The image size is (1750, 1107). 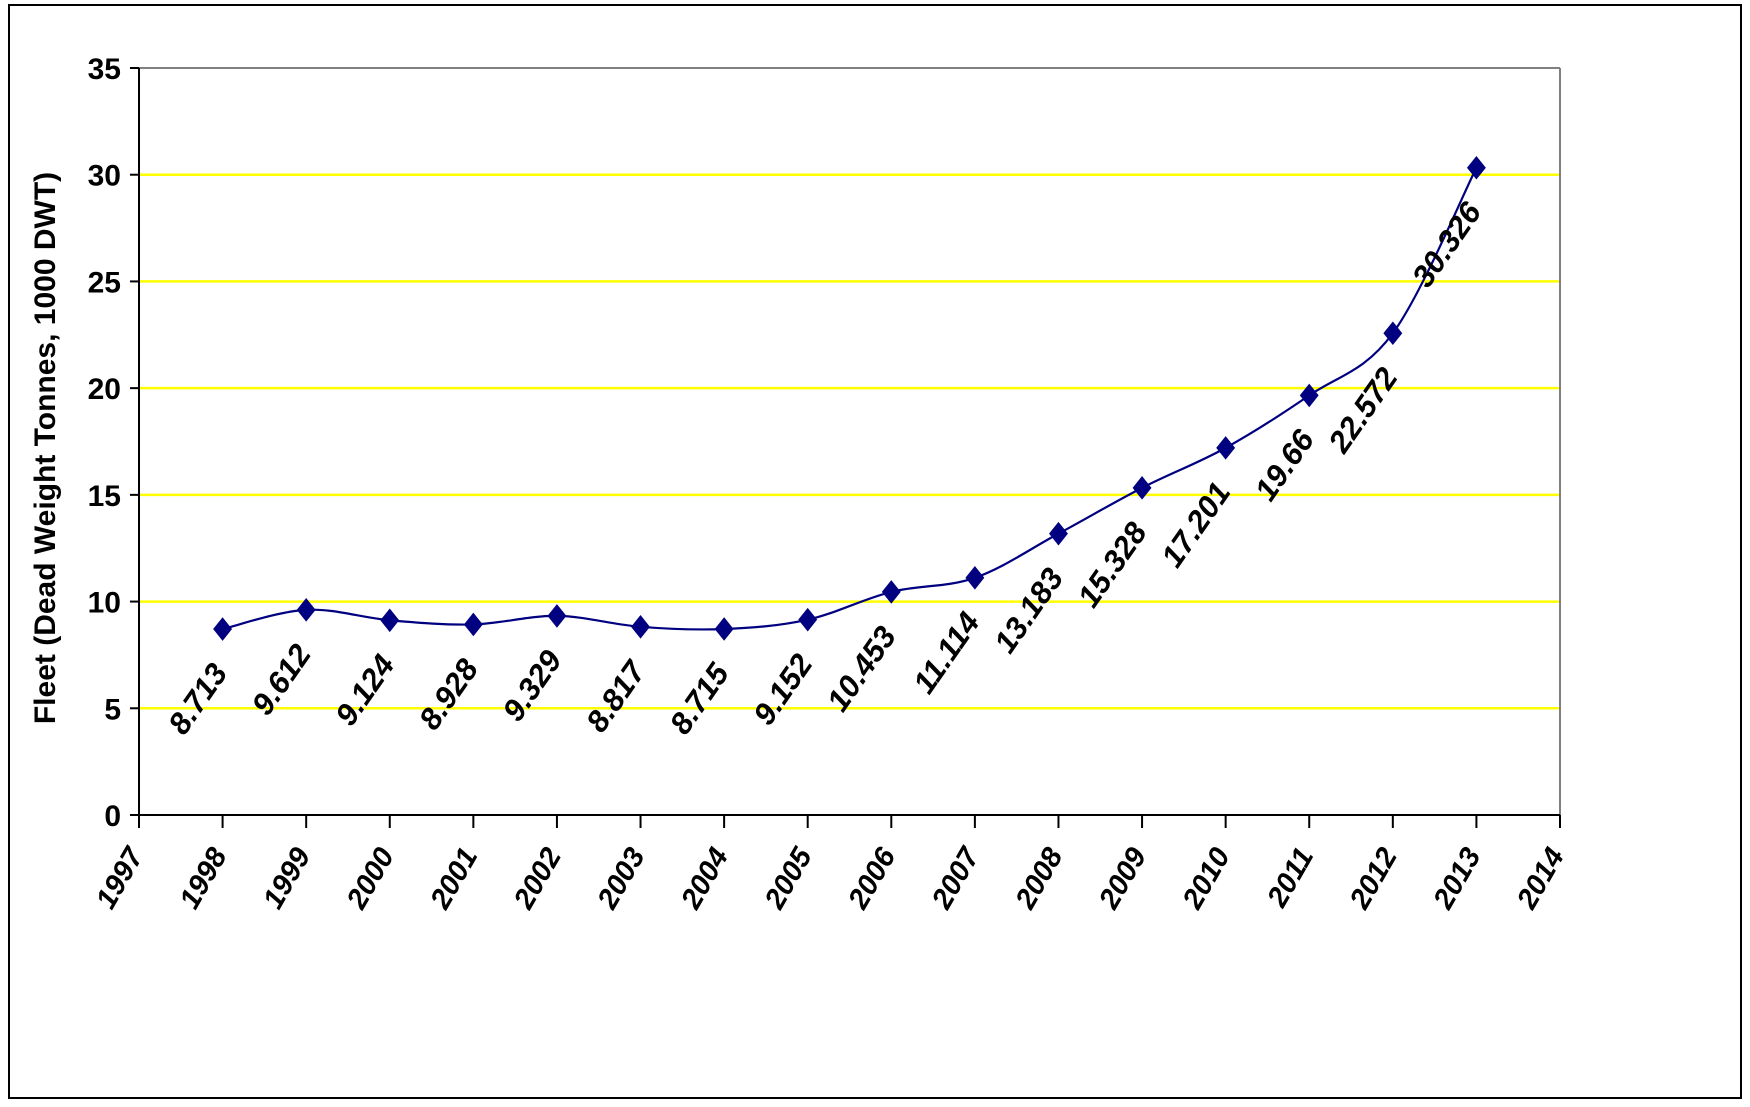 I want to click on data-point-2013, so click(x=1476, y=167).